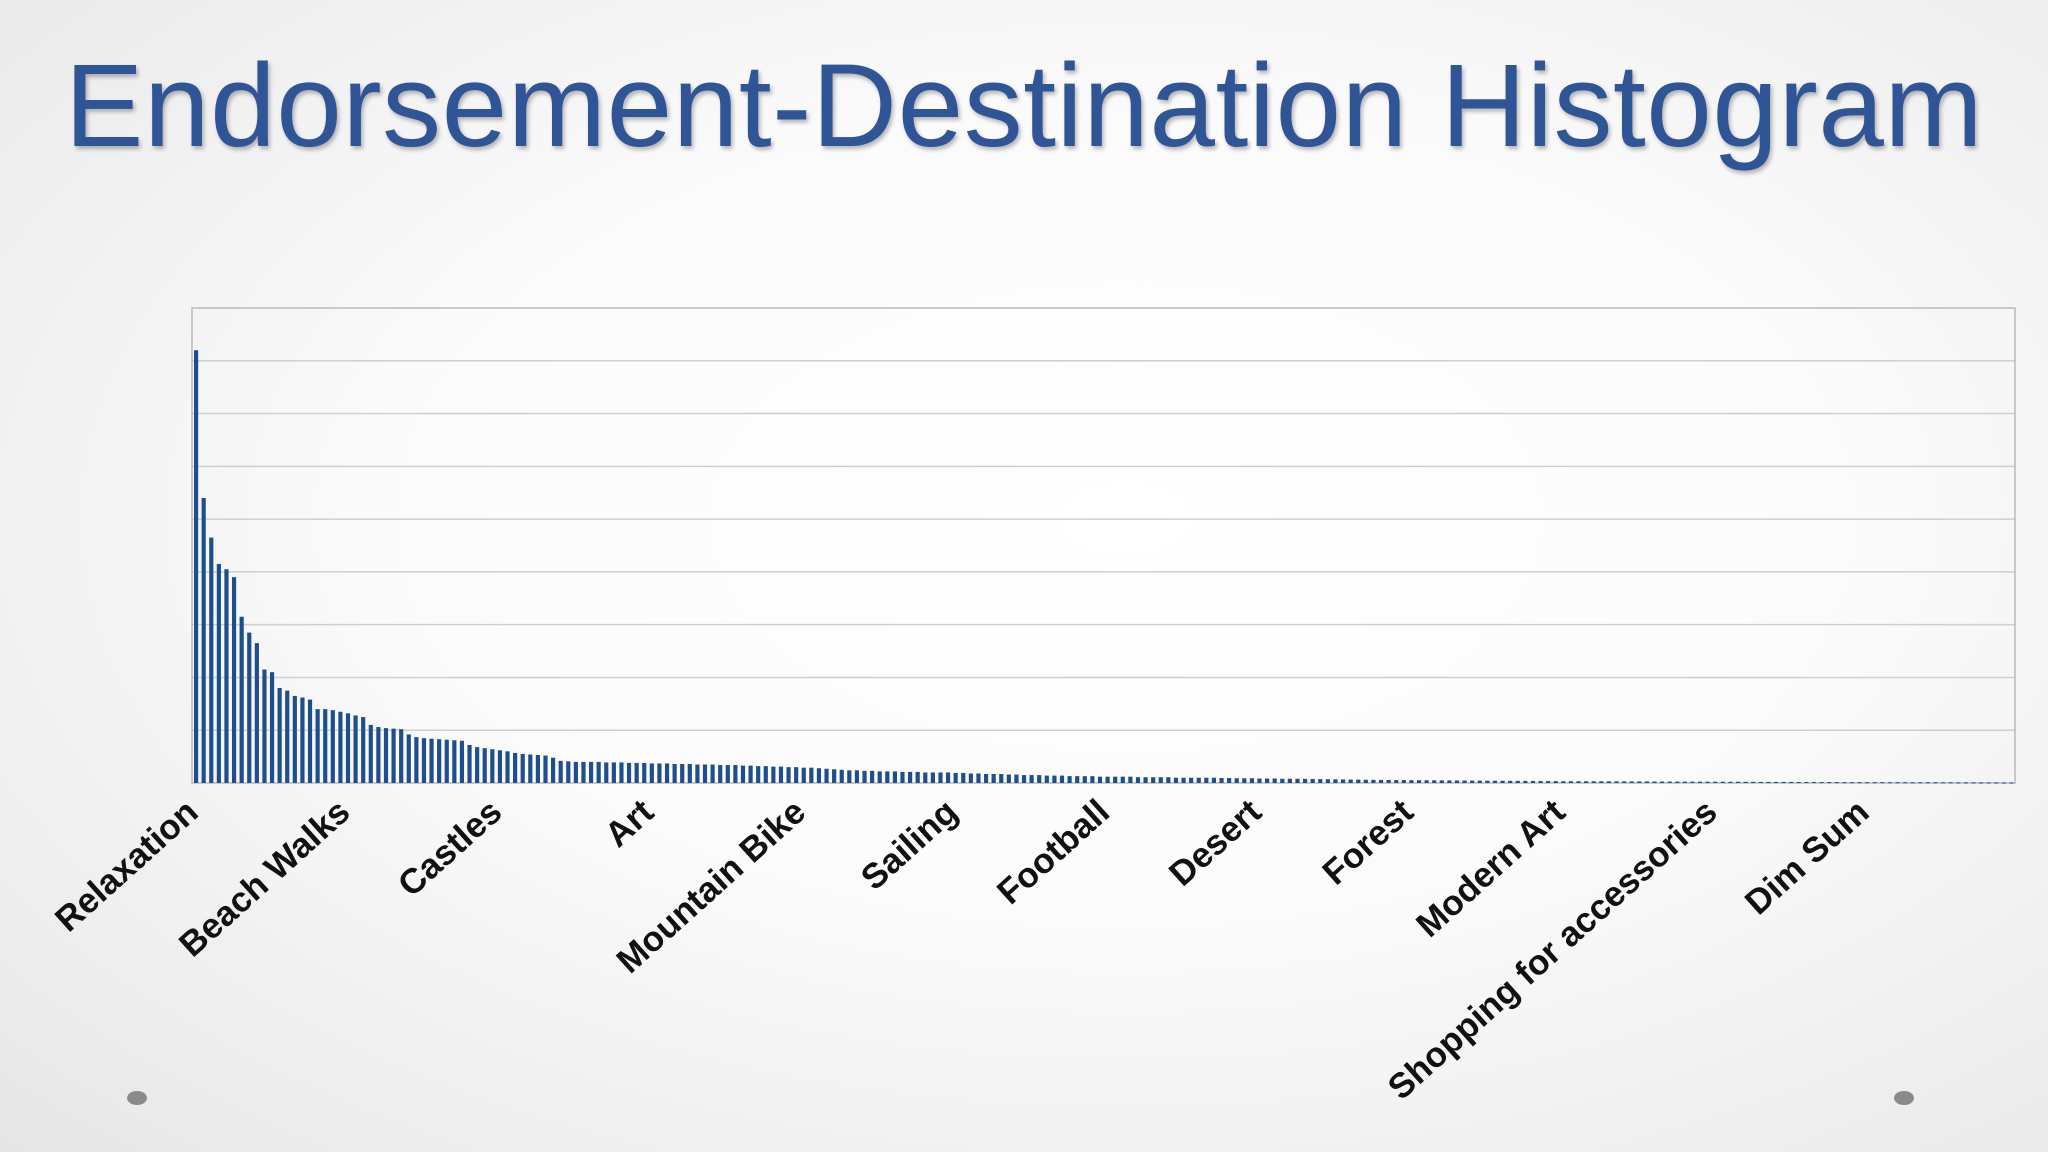  Describe the element at coordinates (1807, 857) in the screenshot. I see `x-tick-label: Dim Sum` at that location.